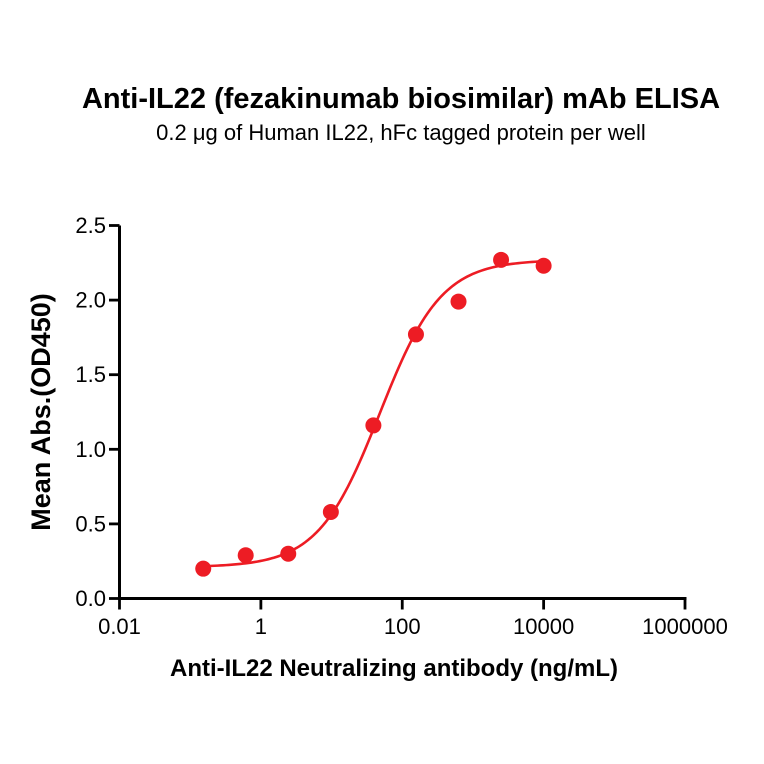  What do you see at coordinates (90, 598) in the screenshot?
I see `y-tick-label: 0.0` at bounding box center [90, 598].